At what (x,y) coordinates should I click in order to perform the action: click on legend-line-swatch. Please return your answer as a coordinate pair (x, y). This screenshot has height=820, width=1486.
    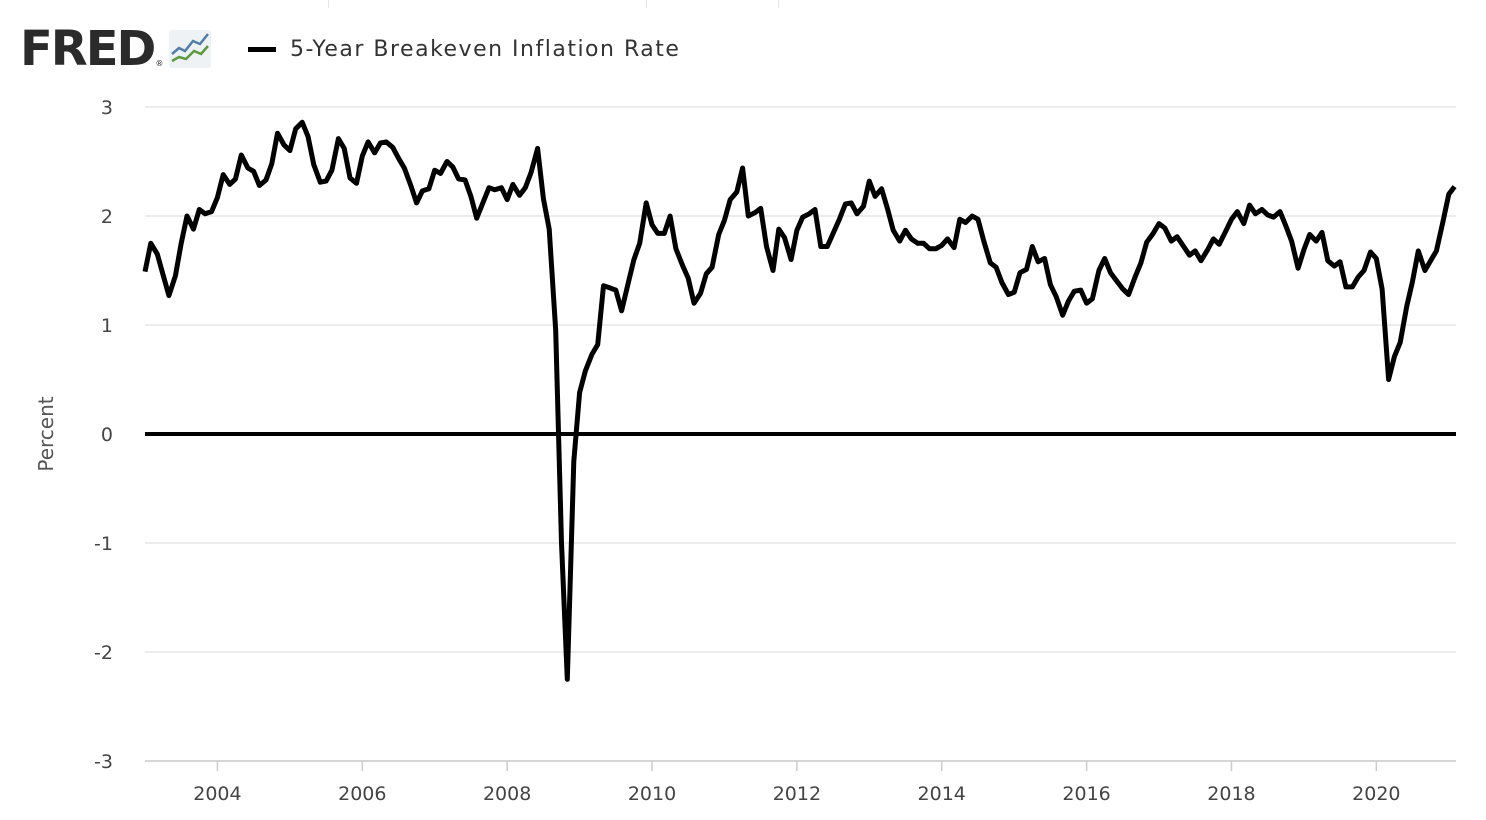
    Looking at the image, I should click on (262, 49).